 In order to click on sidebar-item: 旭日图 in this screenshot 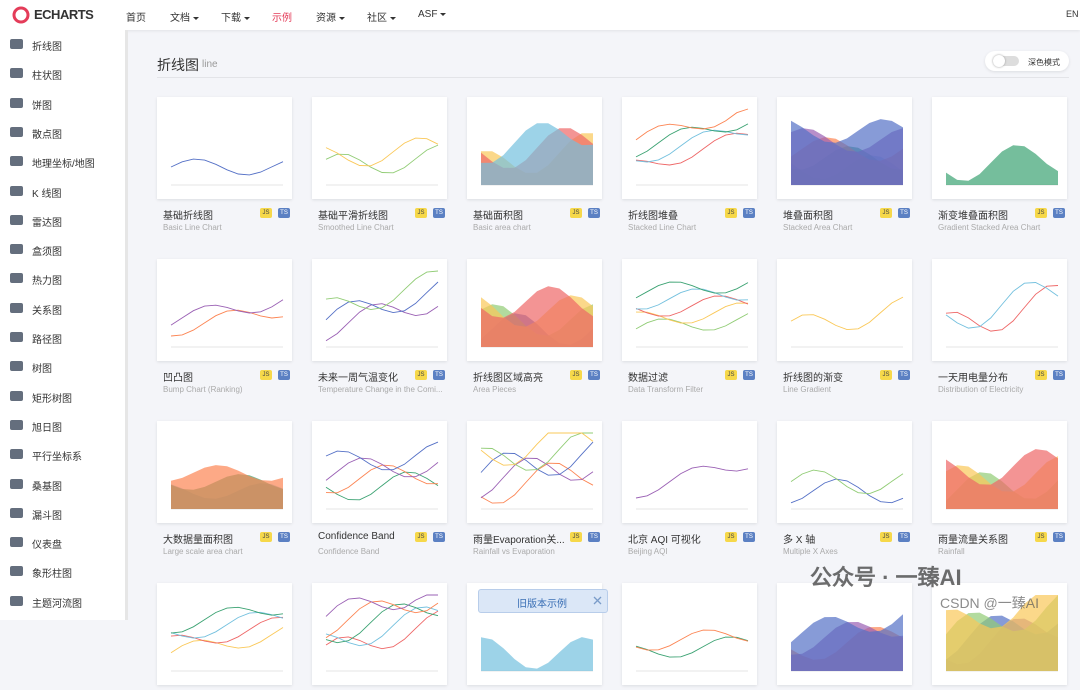, I will do `click(47, 428)`.